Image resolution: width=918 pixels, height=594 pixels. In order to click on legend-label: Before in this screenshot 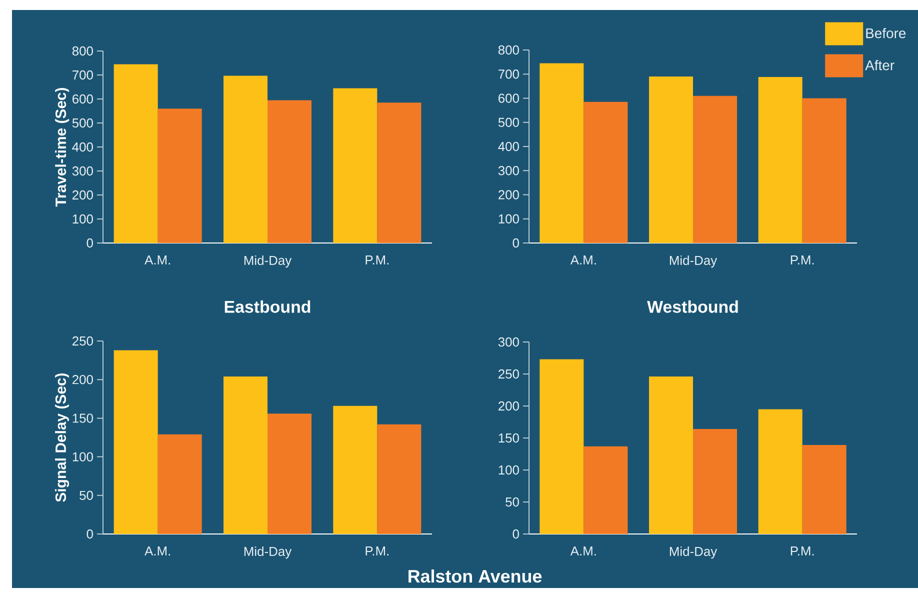, I will do `click(886, 33)`.